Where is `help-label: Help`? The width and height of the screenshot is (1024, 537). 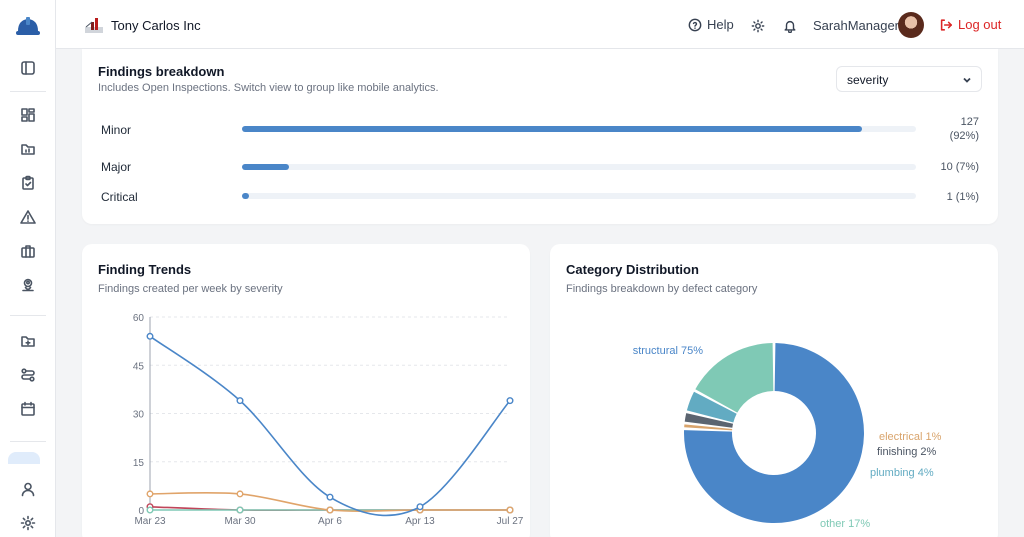 help-label: Help is located at coordinates (720, 24).